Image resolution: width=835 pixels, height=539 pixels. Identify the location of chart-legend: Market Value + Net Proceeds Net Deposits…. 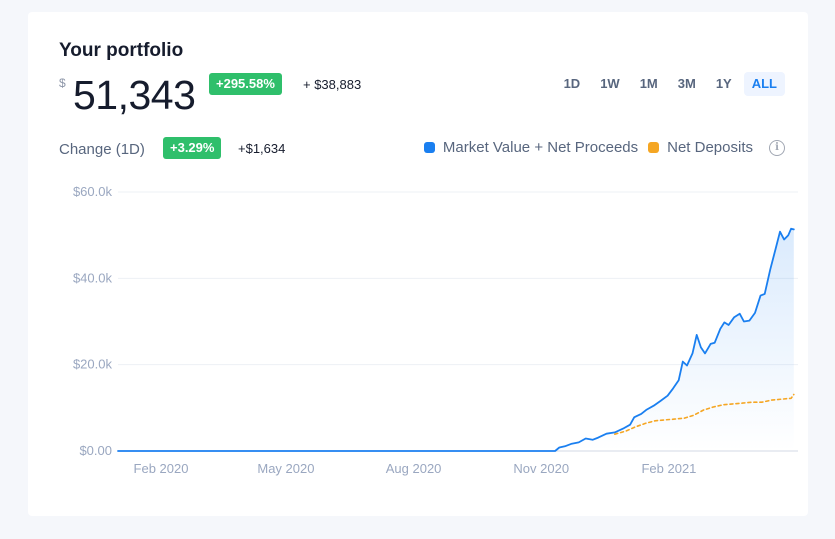
(604, 147).